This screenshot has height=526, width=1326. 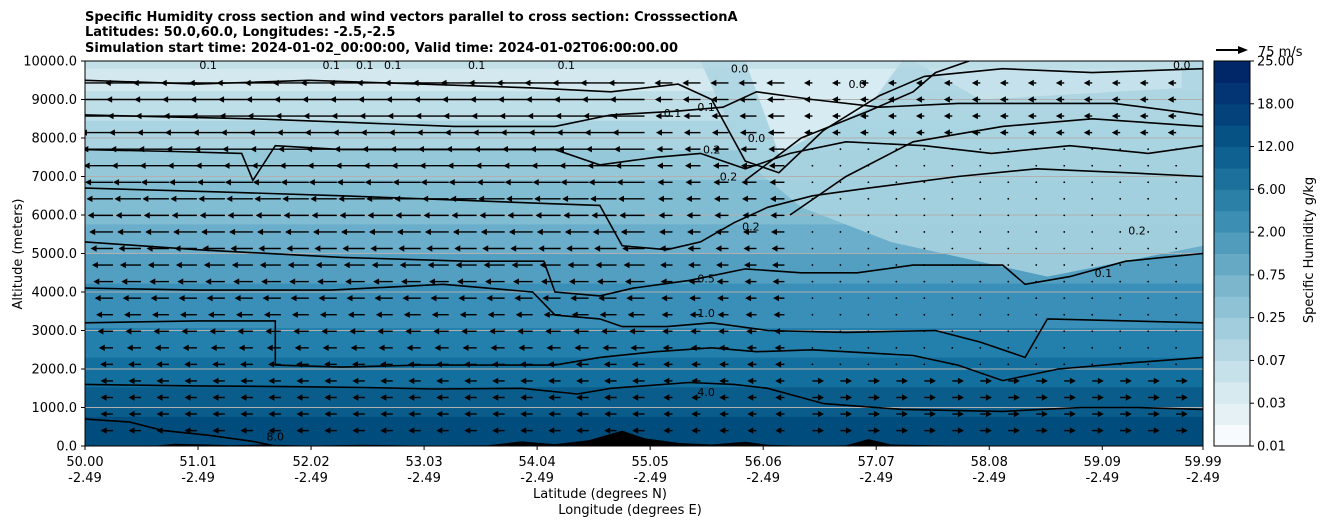 What do you see at coordinates (1243, 50) in the screenshot?
I see `quiver-key-arrow-icon` at bounding box center [1243, 50].